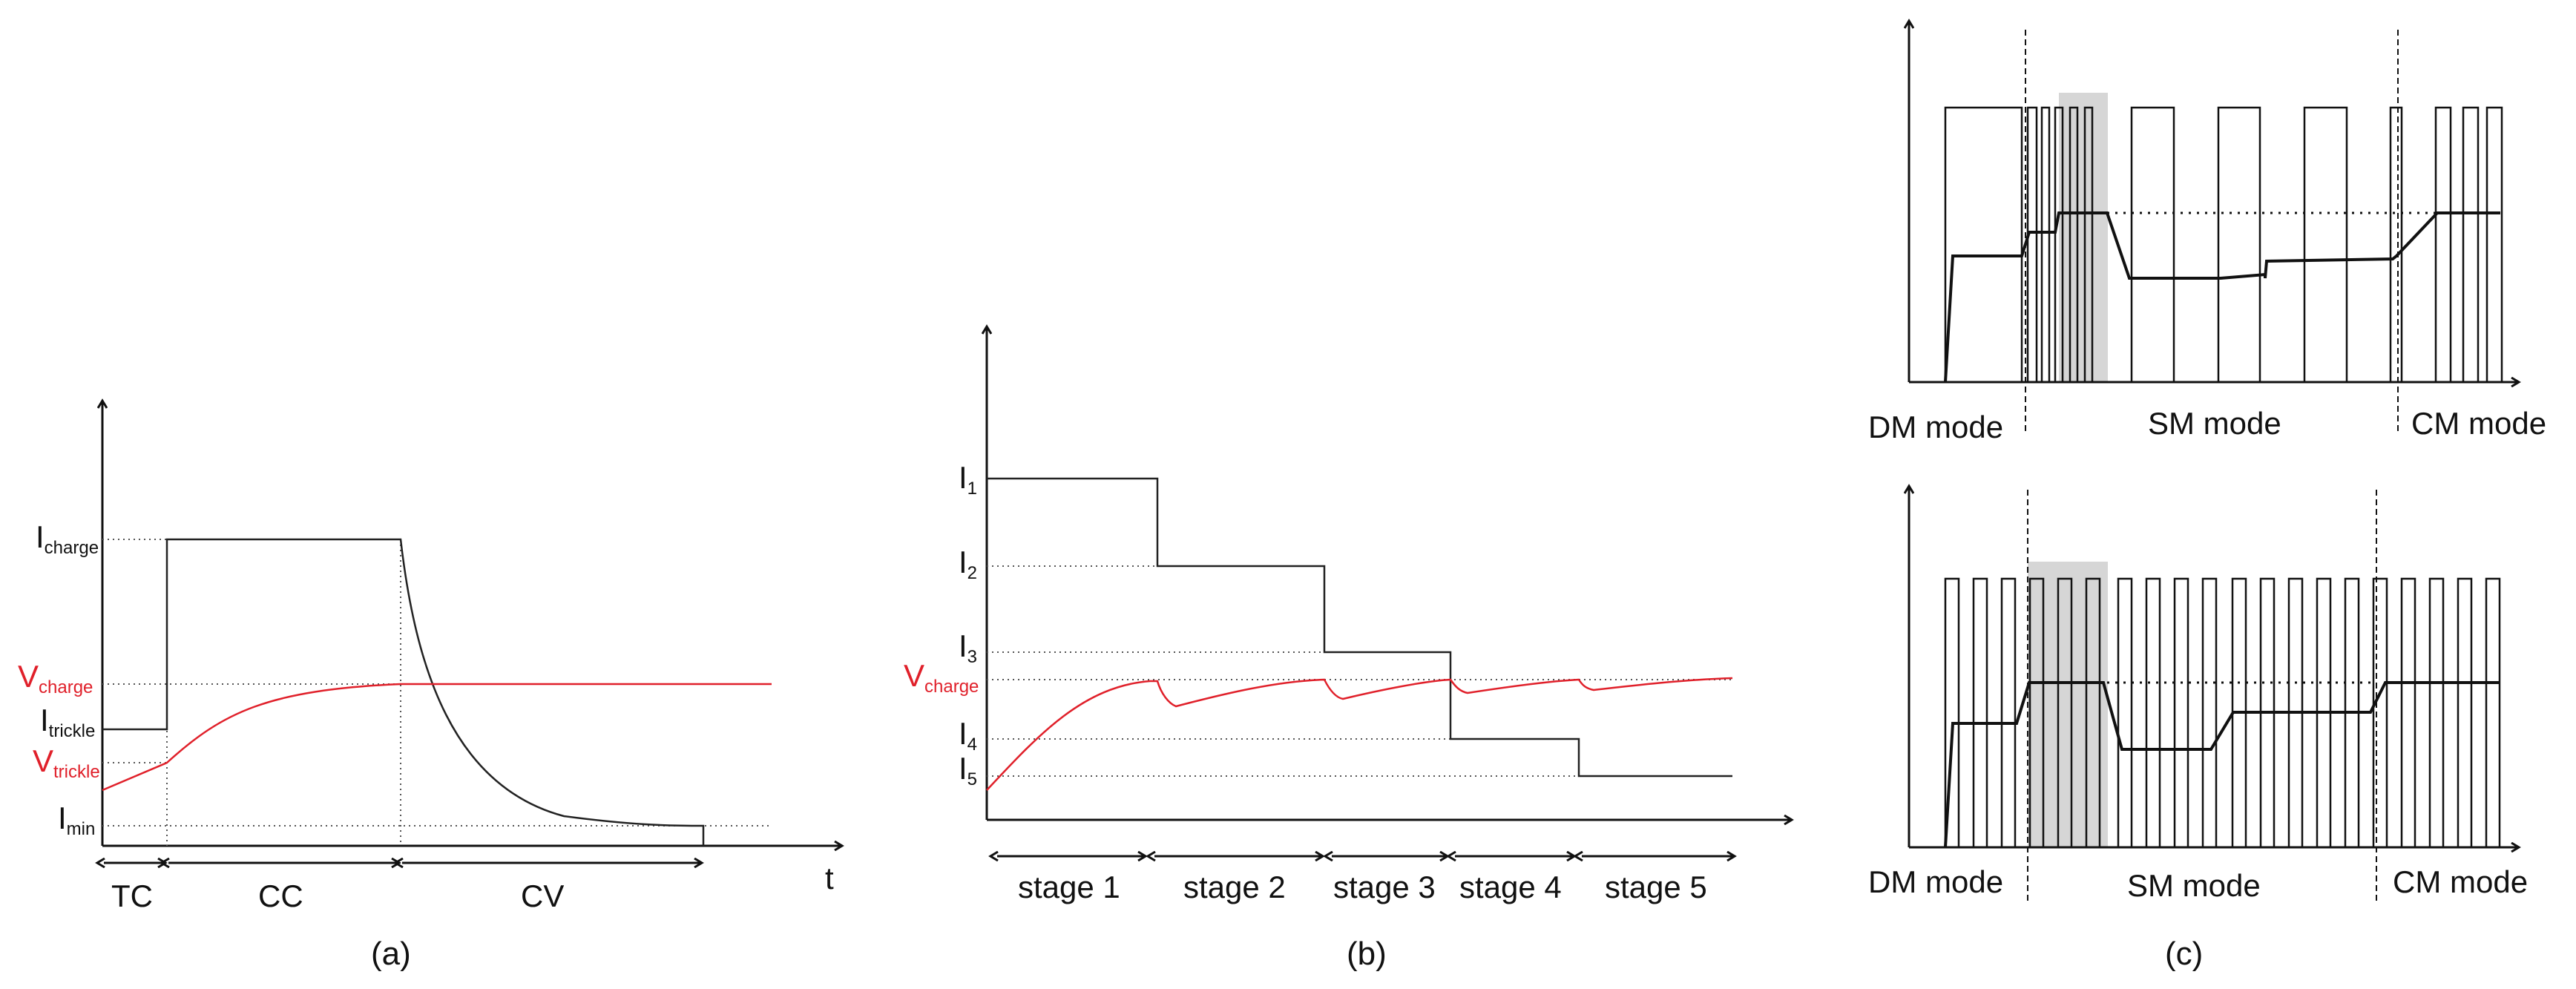 The width and height of the screenshot is (2576, 989). What do you see at coordinates (1384, 887) in the screenshot?
I see `stage-3-label: stage 3` at bounding box center [1384, 887].